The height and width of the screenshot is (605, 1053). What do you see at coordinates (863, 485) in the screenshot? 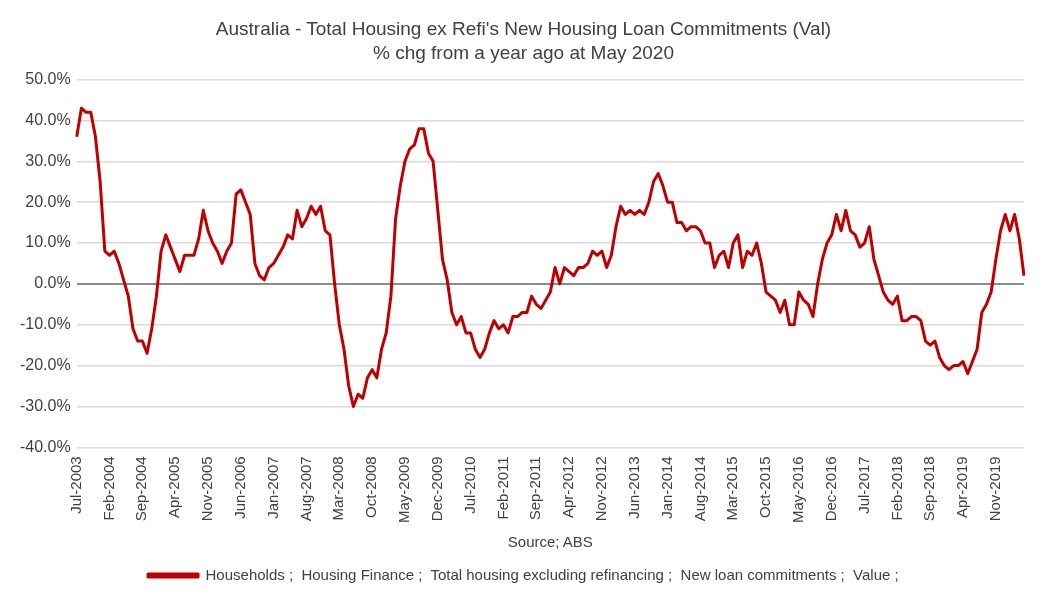
I see `x-tick-label: Jul-2017` at bounding box center [863, 485].